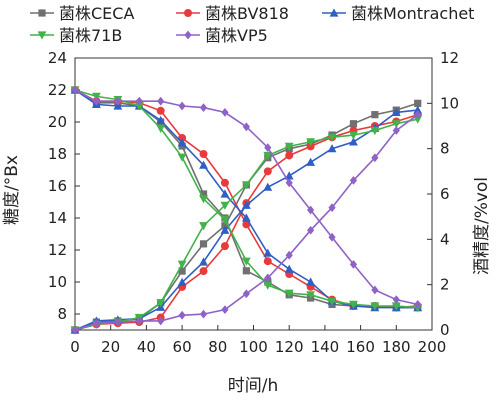 The image size is (500, 407). I want to click on legend-label: 菌株CECA, so click(96, 13).